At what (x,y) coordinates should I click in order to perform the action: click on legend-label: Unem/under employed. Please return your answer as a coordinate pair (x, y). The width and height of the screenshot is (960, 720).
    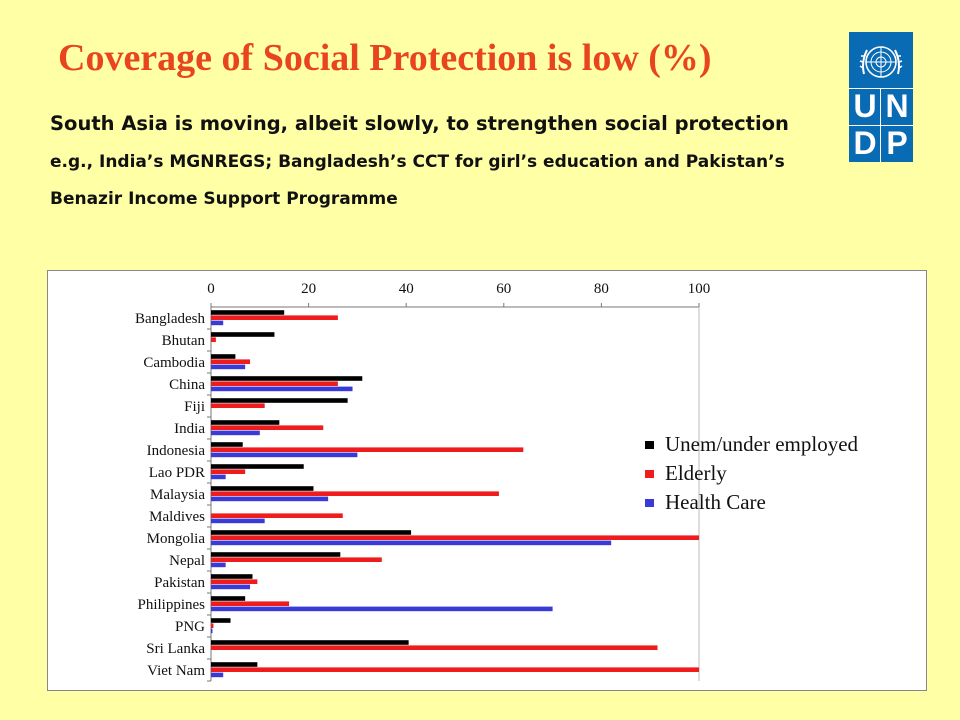
    Looking at the image, I should click on (762, 444).